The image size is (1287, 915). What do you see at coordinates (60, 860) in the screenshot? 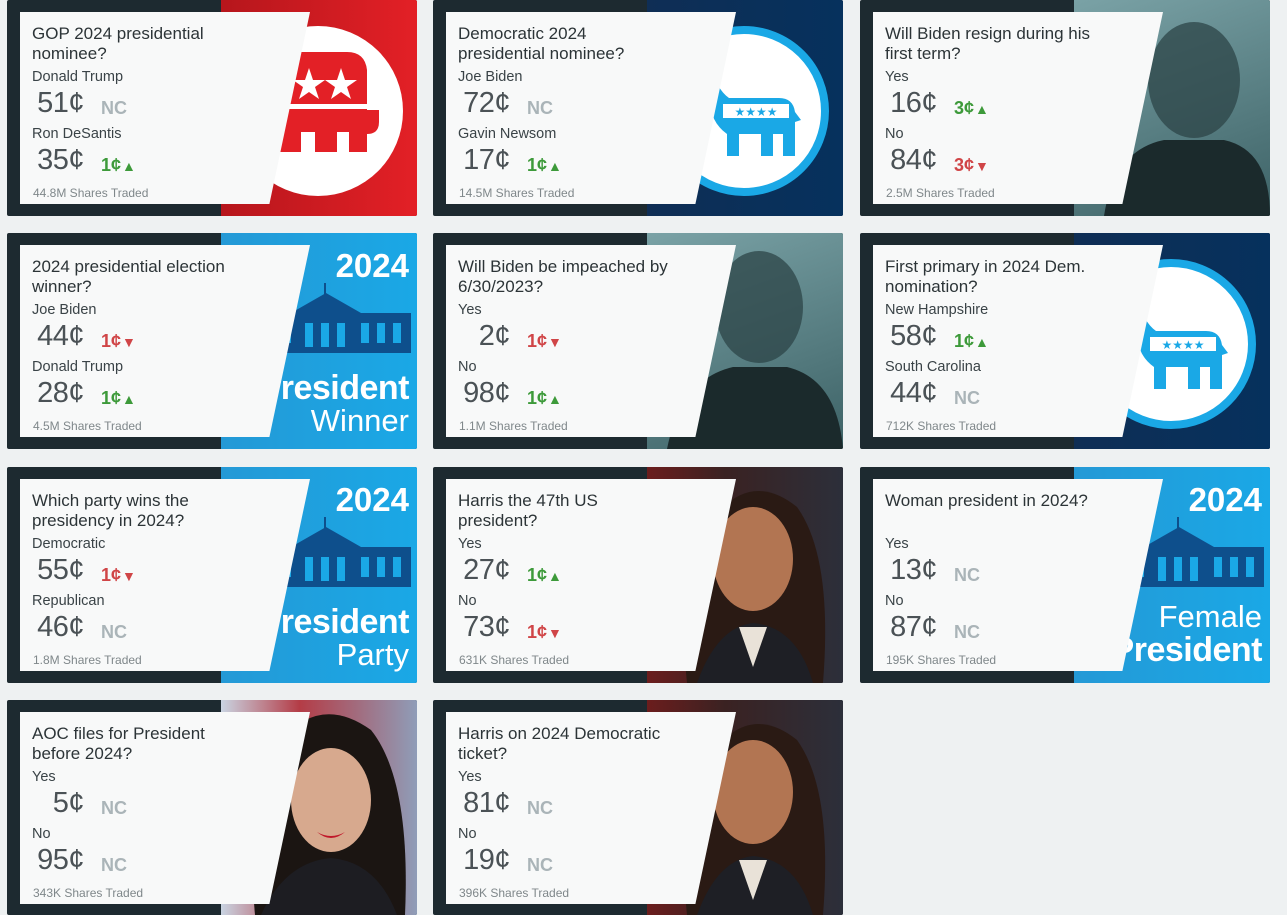
I see `outcome-2-price: 95¢` at bounding box center [60, 860].